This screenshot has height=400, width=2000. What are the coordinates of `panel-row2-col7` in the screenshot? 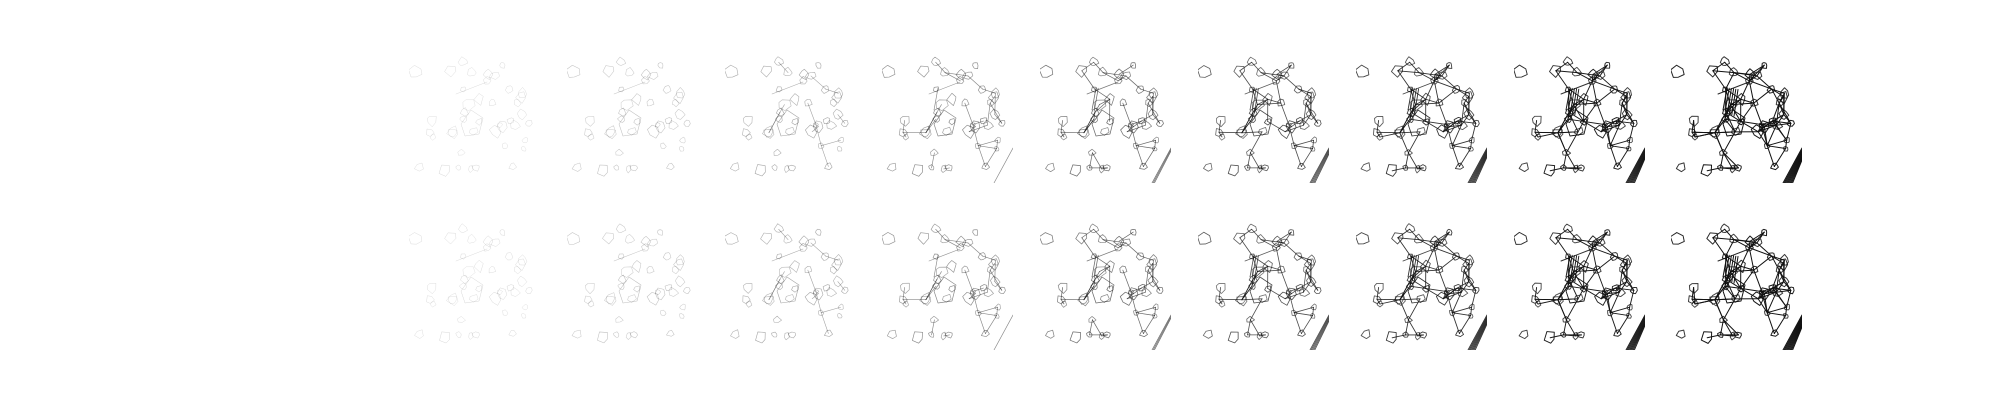 It's located at (1421, 284).